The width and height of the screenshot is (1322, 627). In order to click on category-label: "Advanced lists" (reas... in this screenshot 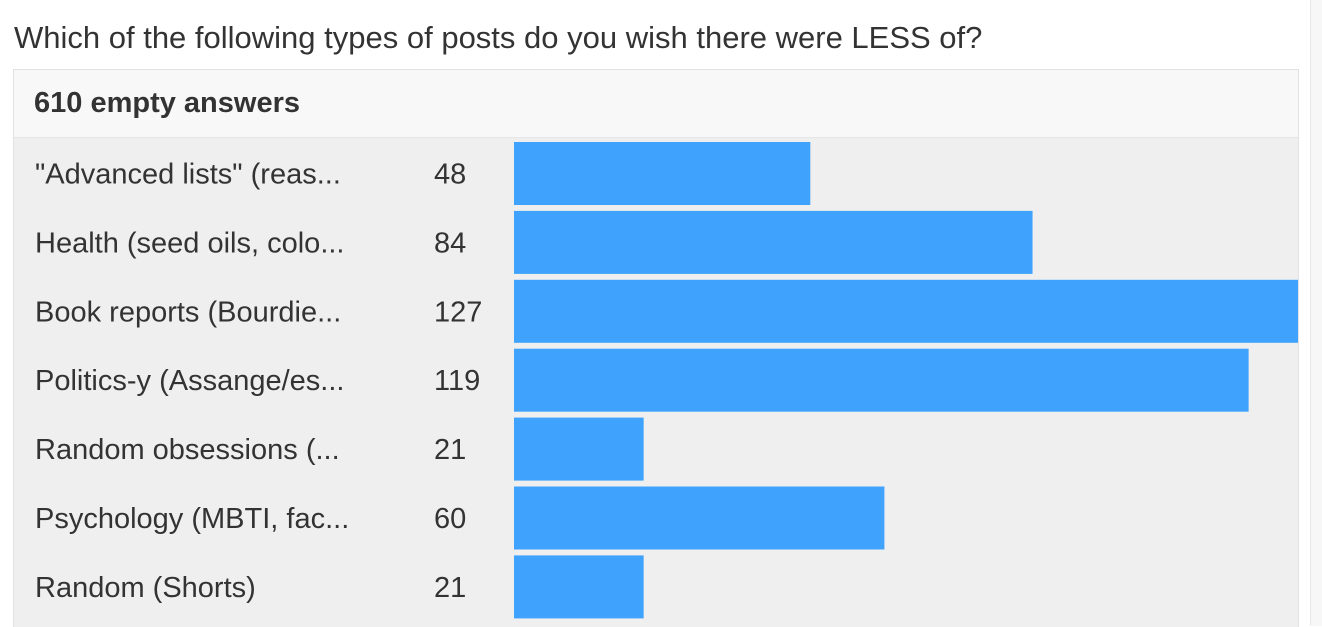, I will do `click(188, 175)`.